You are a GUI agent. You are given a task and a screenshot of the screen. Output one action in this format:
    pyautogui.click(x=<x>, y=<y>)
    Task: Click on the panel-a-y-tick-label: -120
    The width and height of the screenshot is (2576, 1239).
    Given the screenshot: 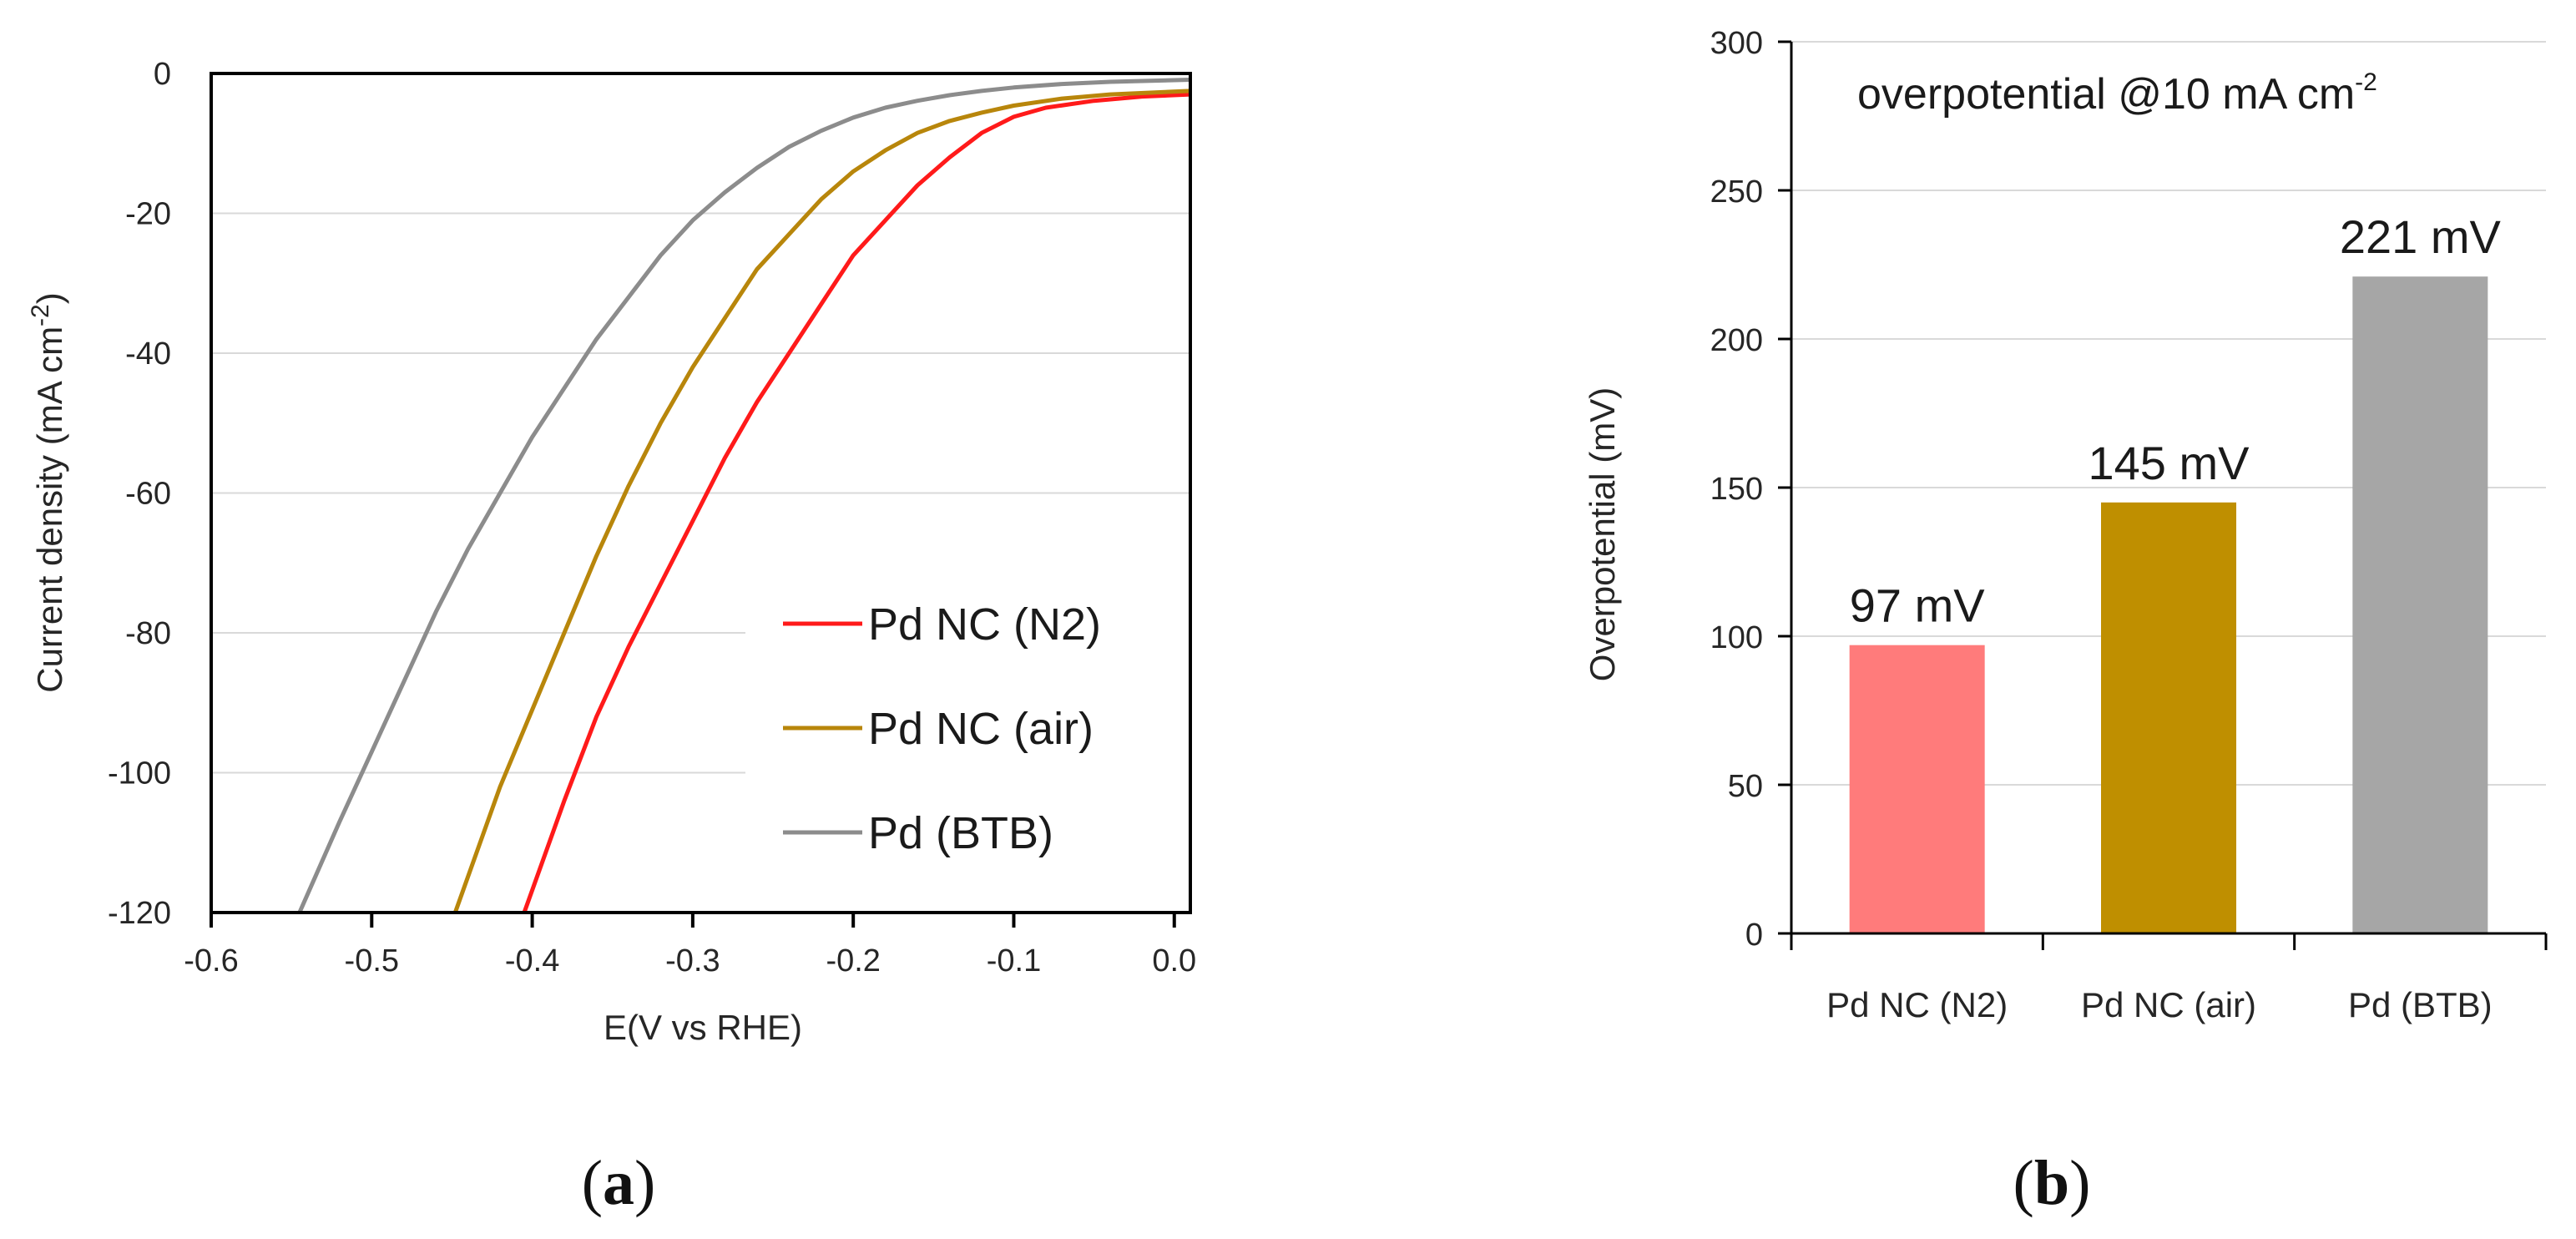 What is the action you would take?
    pyautogui.click(x=139, y=913)
    